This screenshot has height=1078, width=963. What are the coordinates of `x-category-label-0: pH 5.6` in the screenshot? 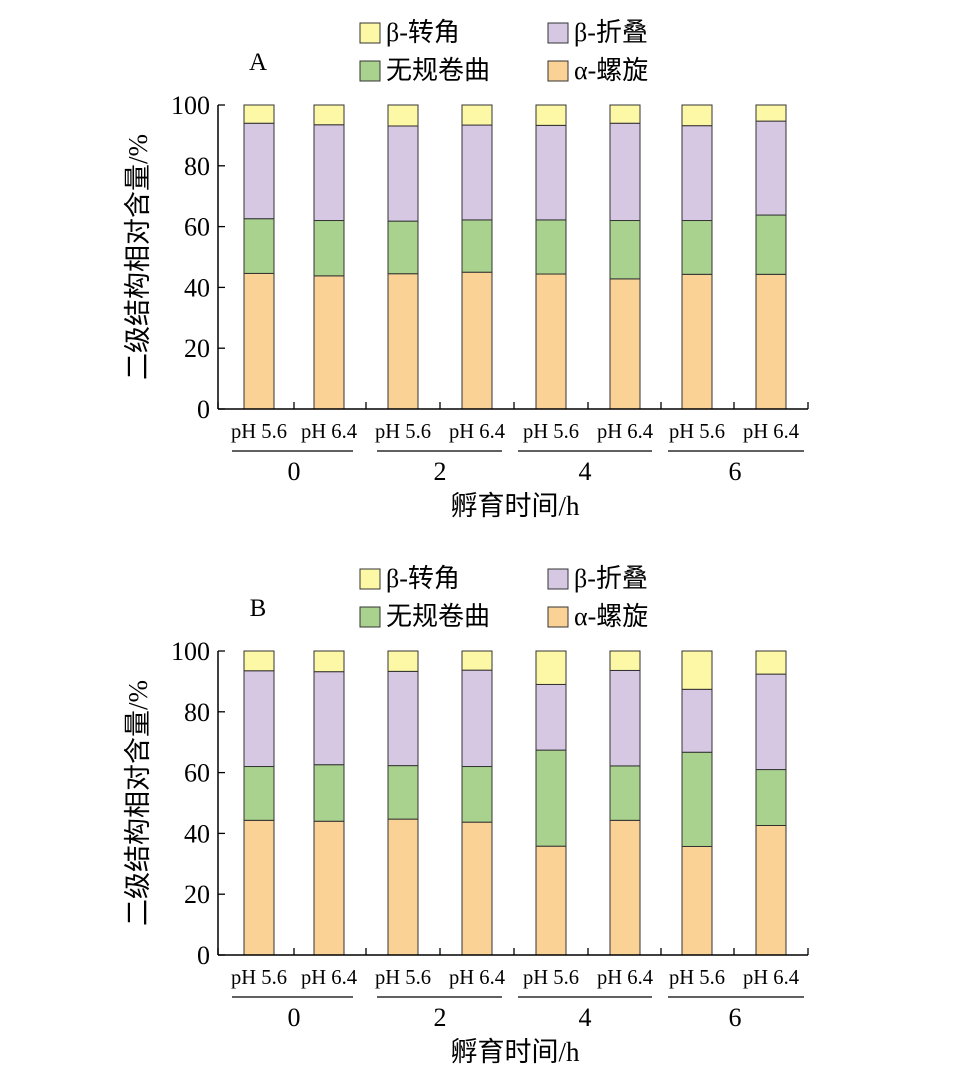 It's located at (259, 431).